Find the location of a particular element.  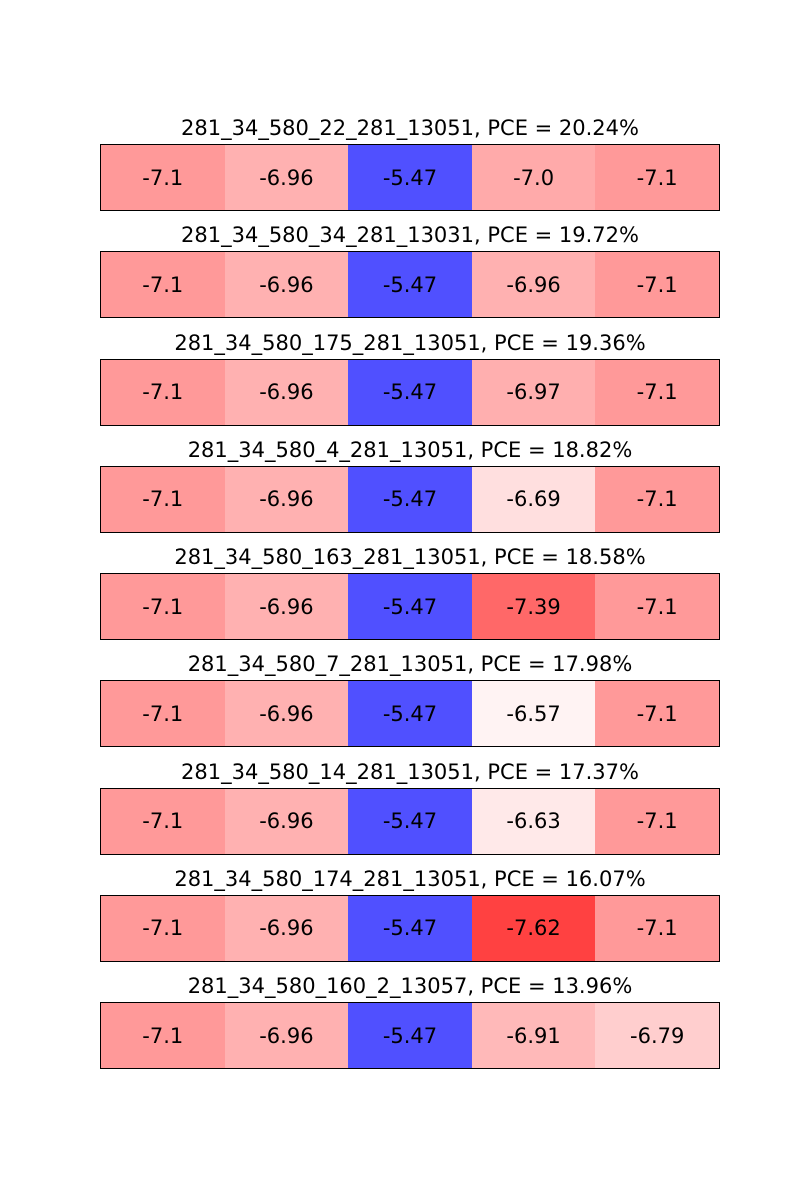

cell-value-label: -7.39 is located at coordinates (533, 606).